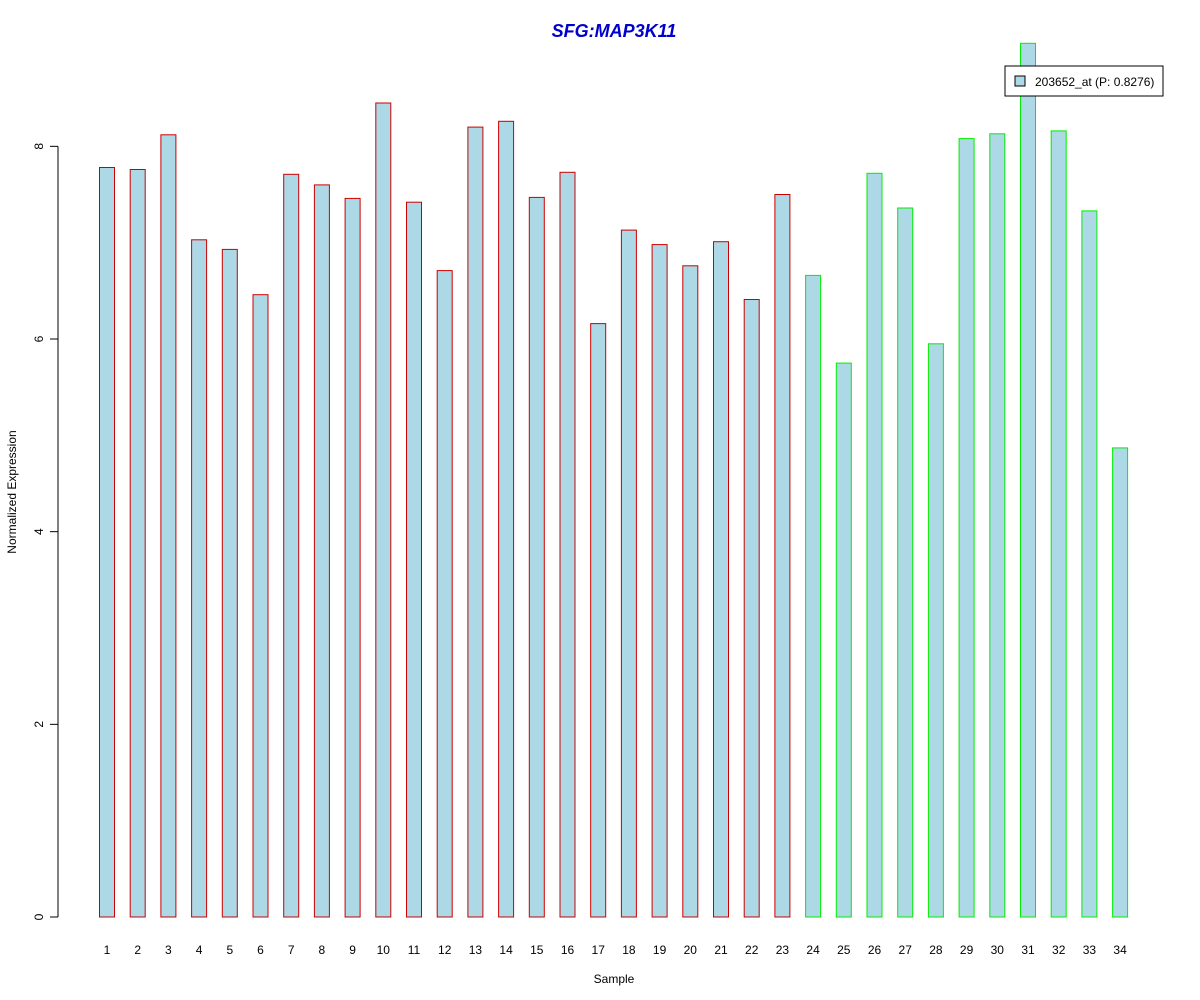  What do you see at coordinates (260, 950) in the screenshot?
I see `x-tick-label: 6` at bounding box center [260, 950].